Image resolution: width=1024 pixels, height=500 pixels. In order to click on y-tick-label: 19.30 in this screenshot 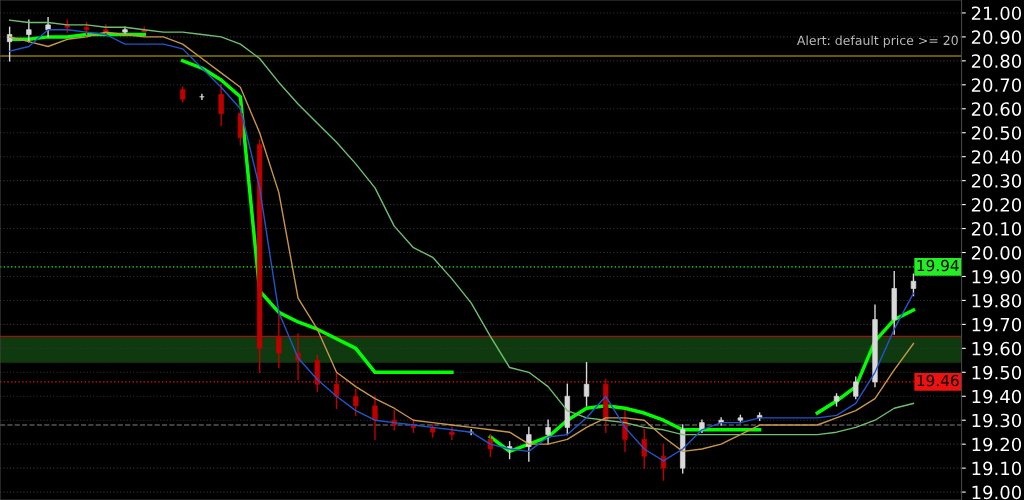, I will do `click(997, 420)`.